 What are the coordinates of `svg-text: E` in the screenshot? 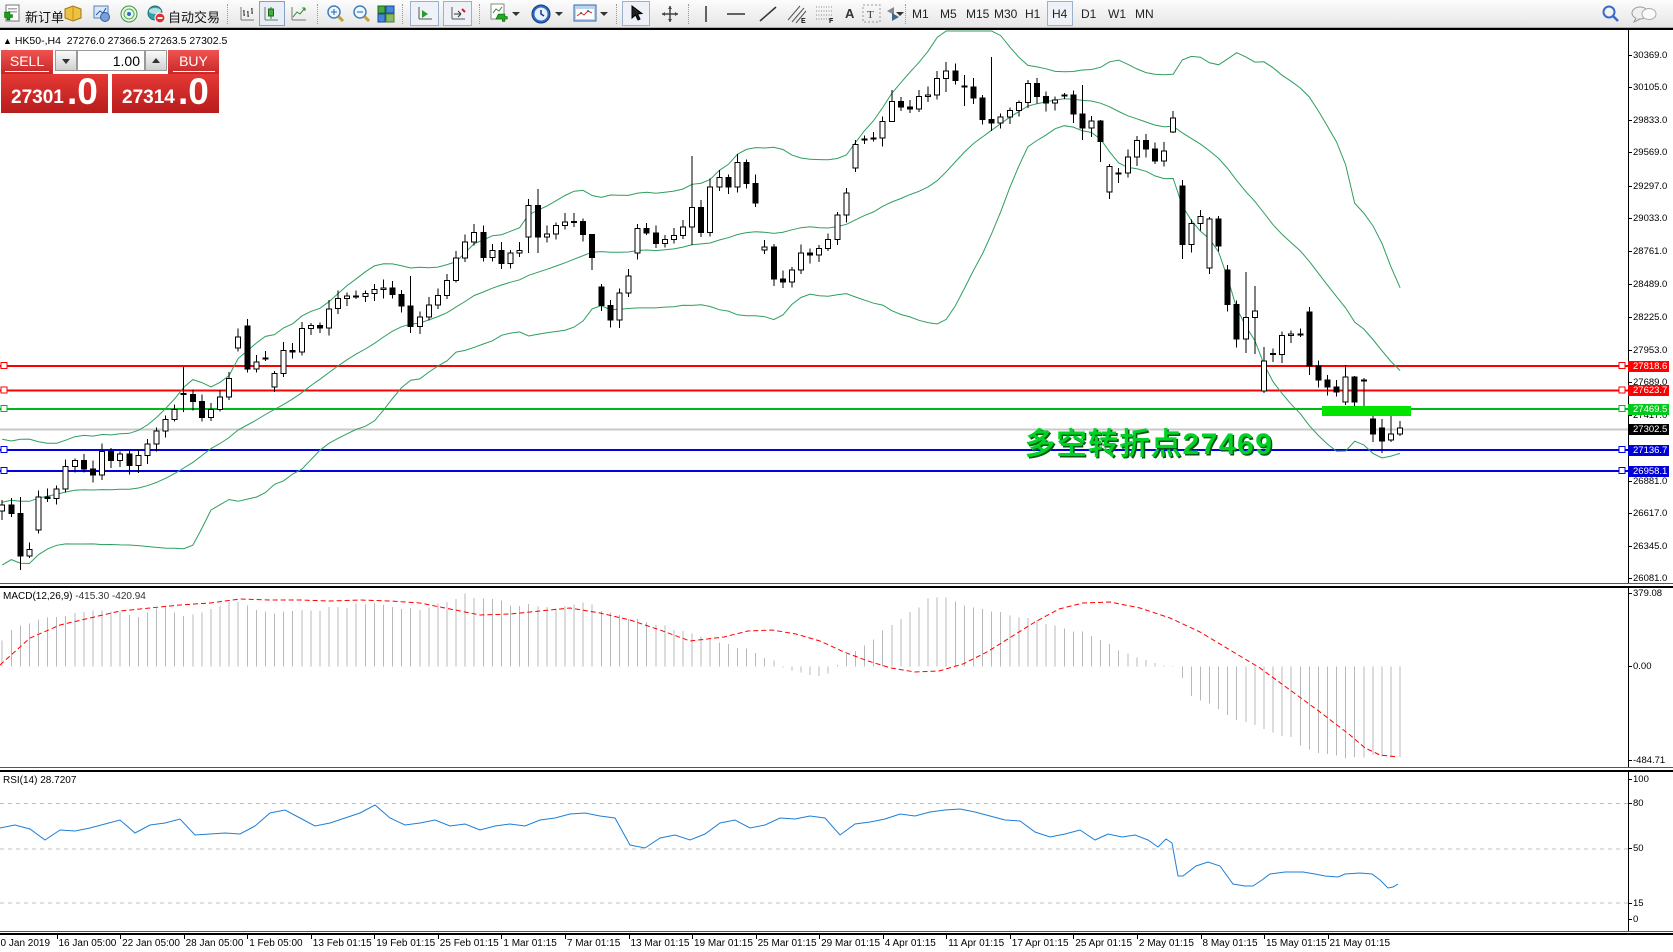 It's located at (803, 21).